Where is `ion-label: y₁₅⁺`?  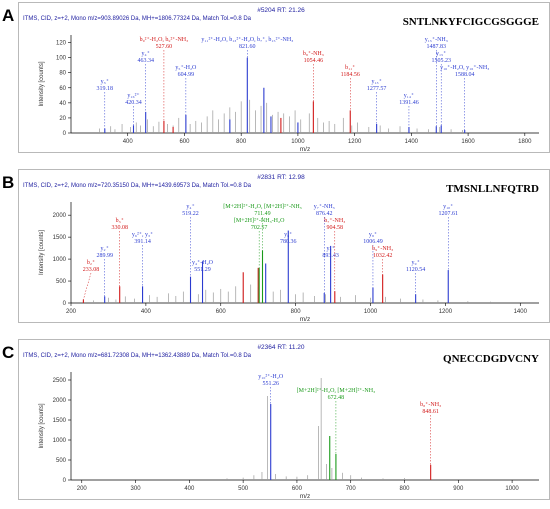 ion-label: y₁₅⁺ is located at coordinates (441, 53).